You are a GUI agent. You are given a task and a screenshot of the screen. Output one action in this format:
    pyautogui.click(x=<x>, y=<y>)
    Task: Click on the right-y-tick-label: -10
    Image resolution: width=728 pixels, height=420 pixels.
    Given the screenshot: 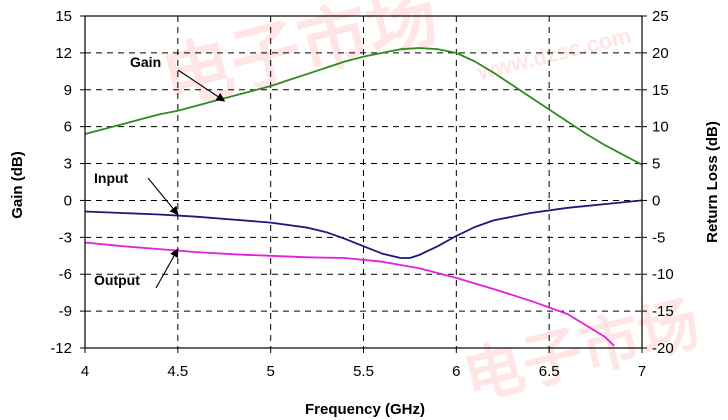 What is the action you would take?
    pyautogui.click(x=663, y=274)
    